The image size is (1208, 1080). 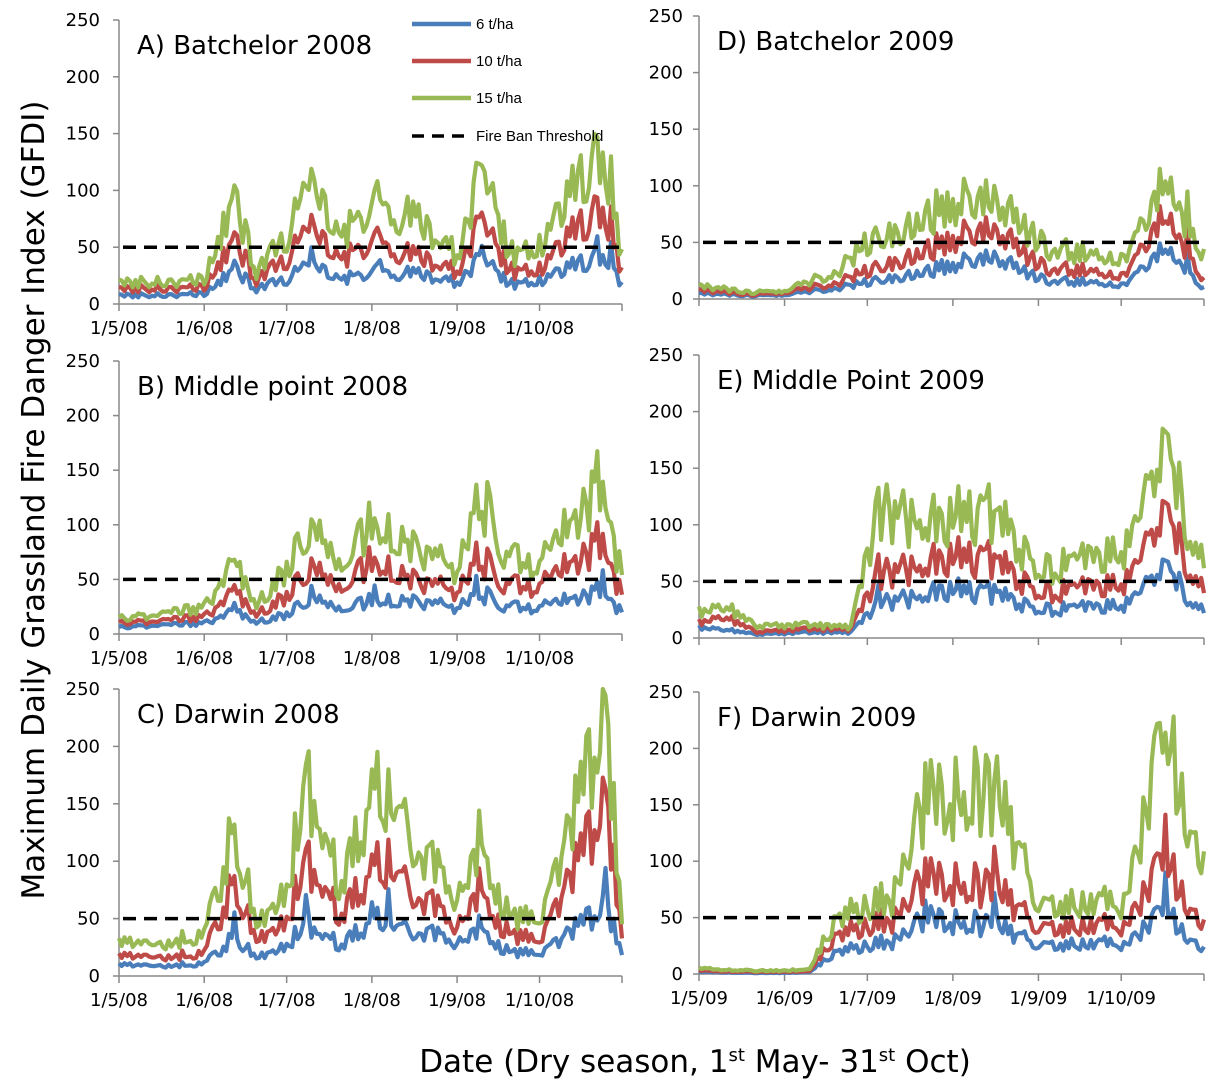 I want to click on legend-label: 10 t/ha, so click(x=499, y=61).